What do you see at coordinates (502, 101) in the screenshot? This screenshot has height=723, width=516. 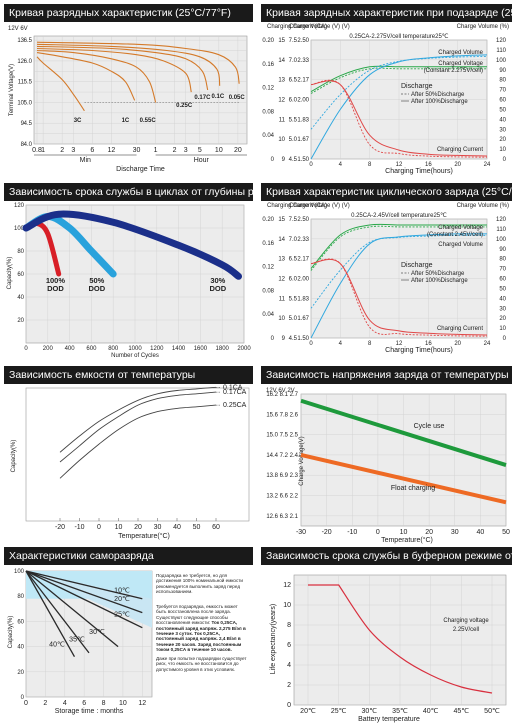 I see `y-tick-volume: 60` at bounding box center [502, 101].